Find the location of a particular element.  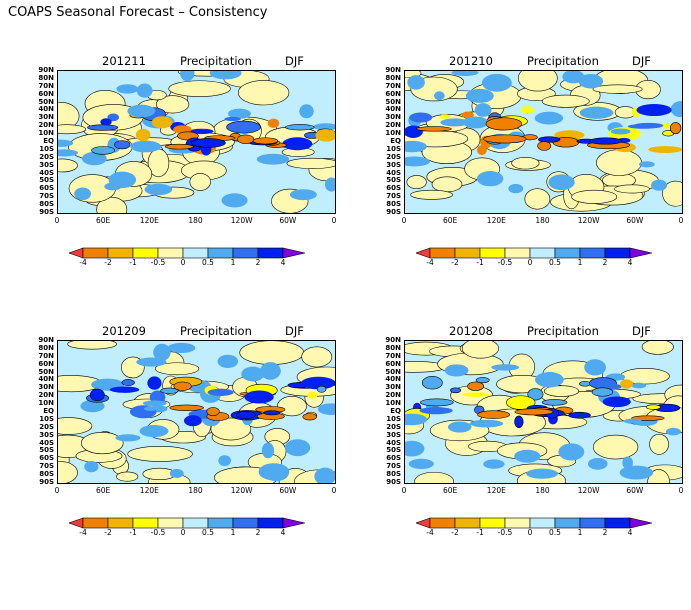

latitude-tick-label: EQ is located at coordinates (395, 411).